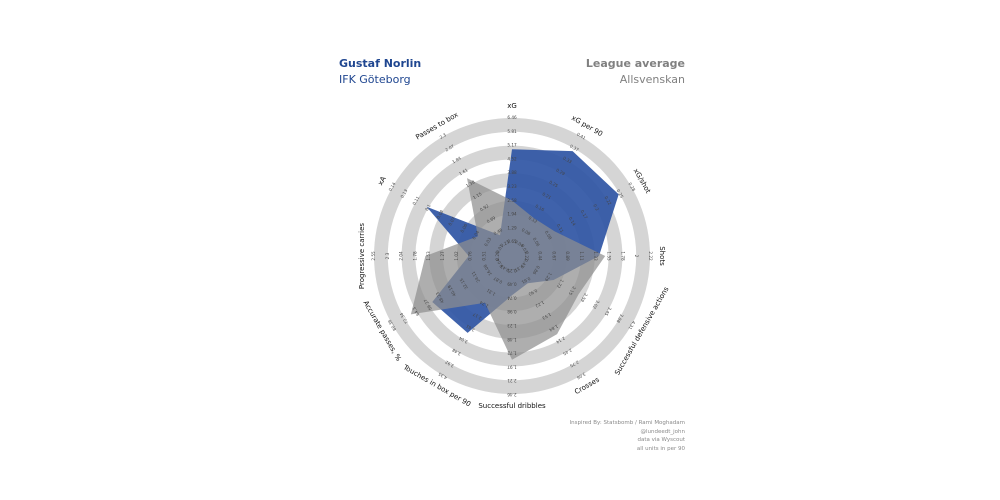 The width and height of the screenshot is (1000, 500). I want to click on tick-label: 0.67, so click(553, 256).